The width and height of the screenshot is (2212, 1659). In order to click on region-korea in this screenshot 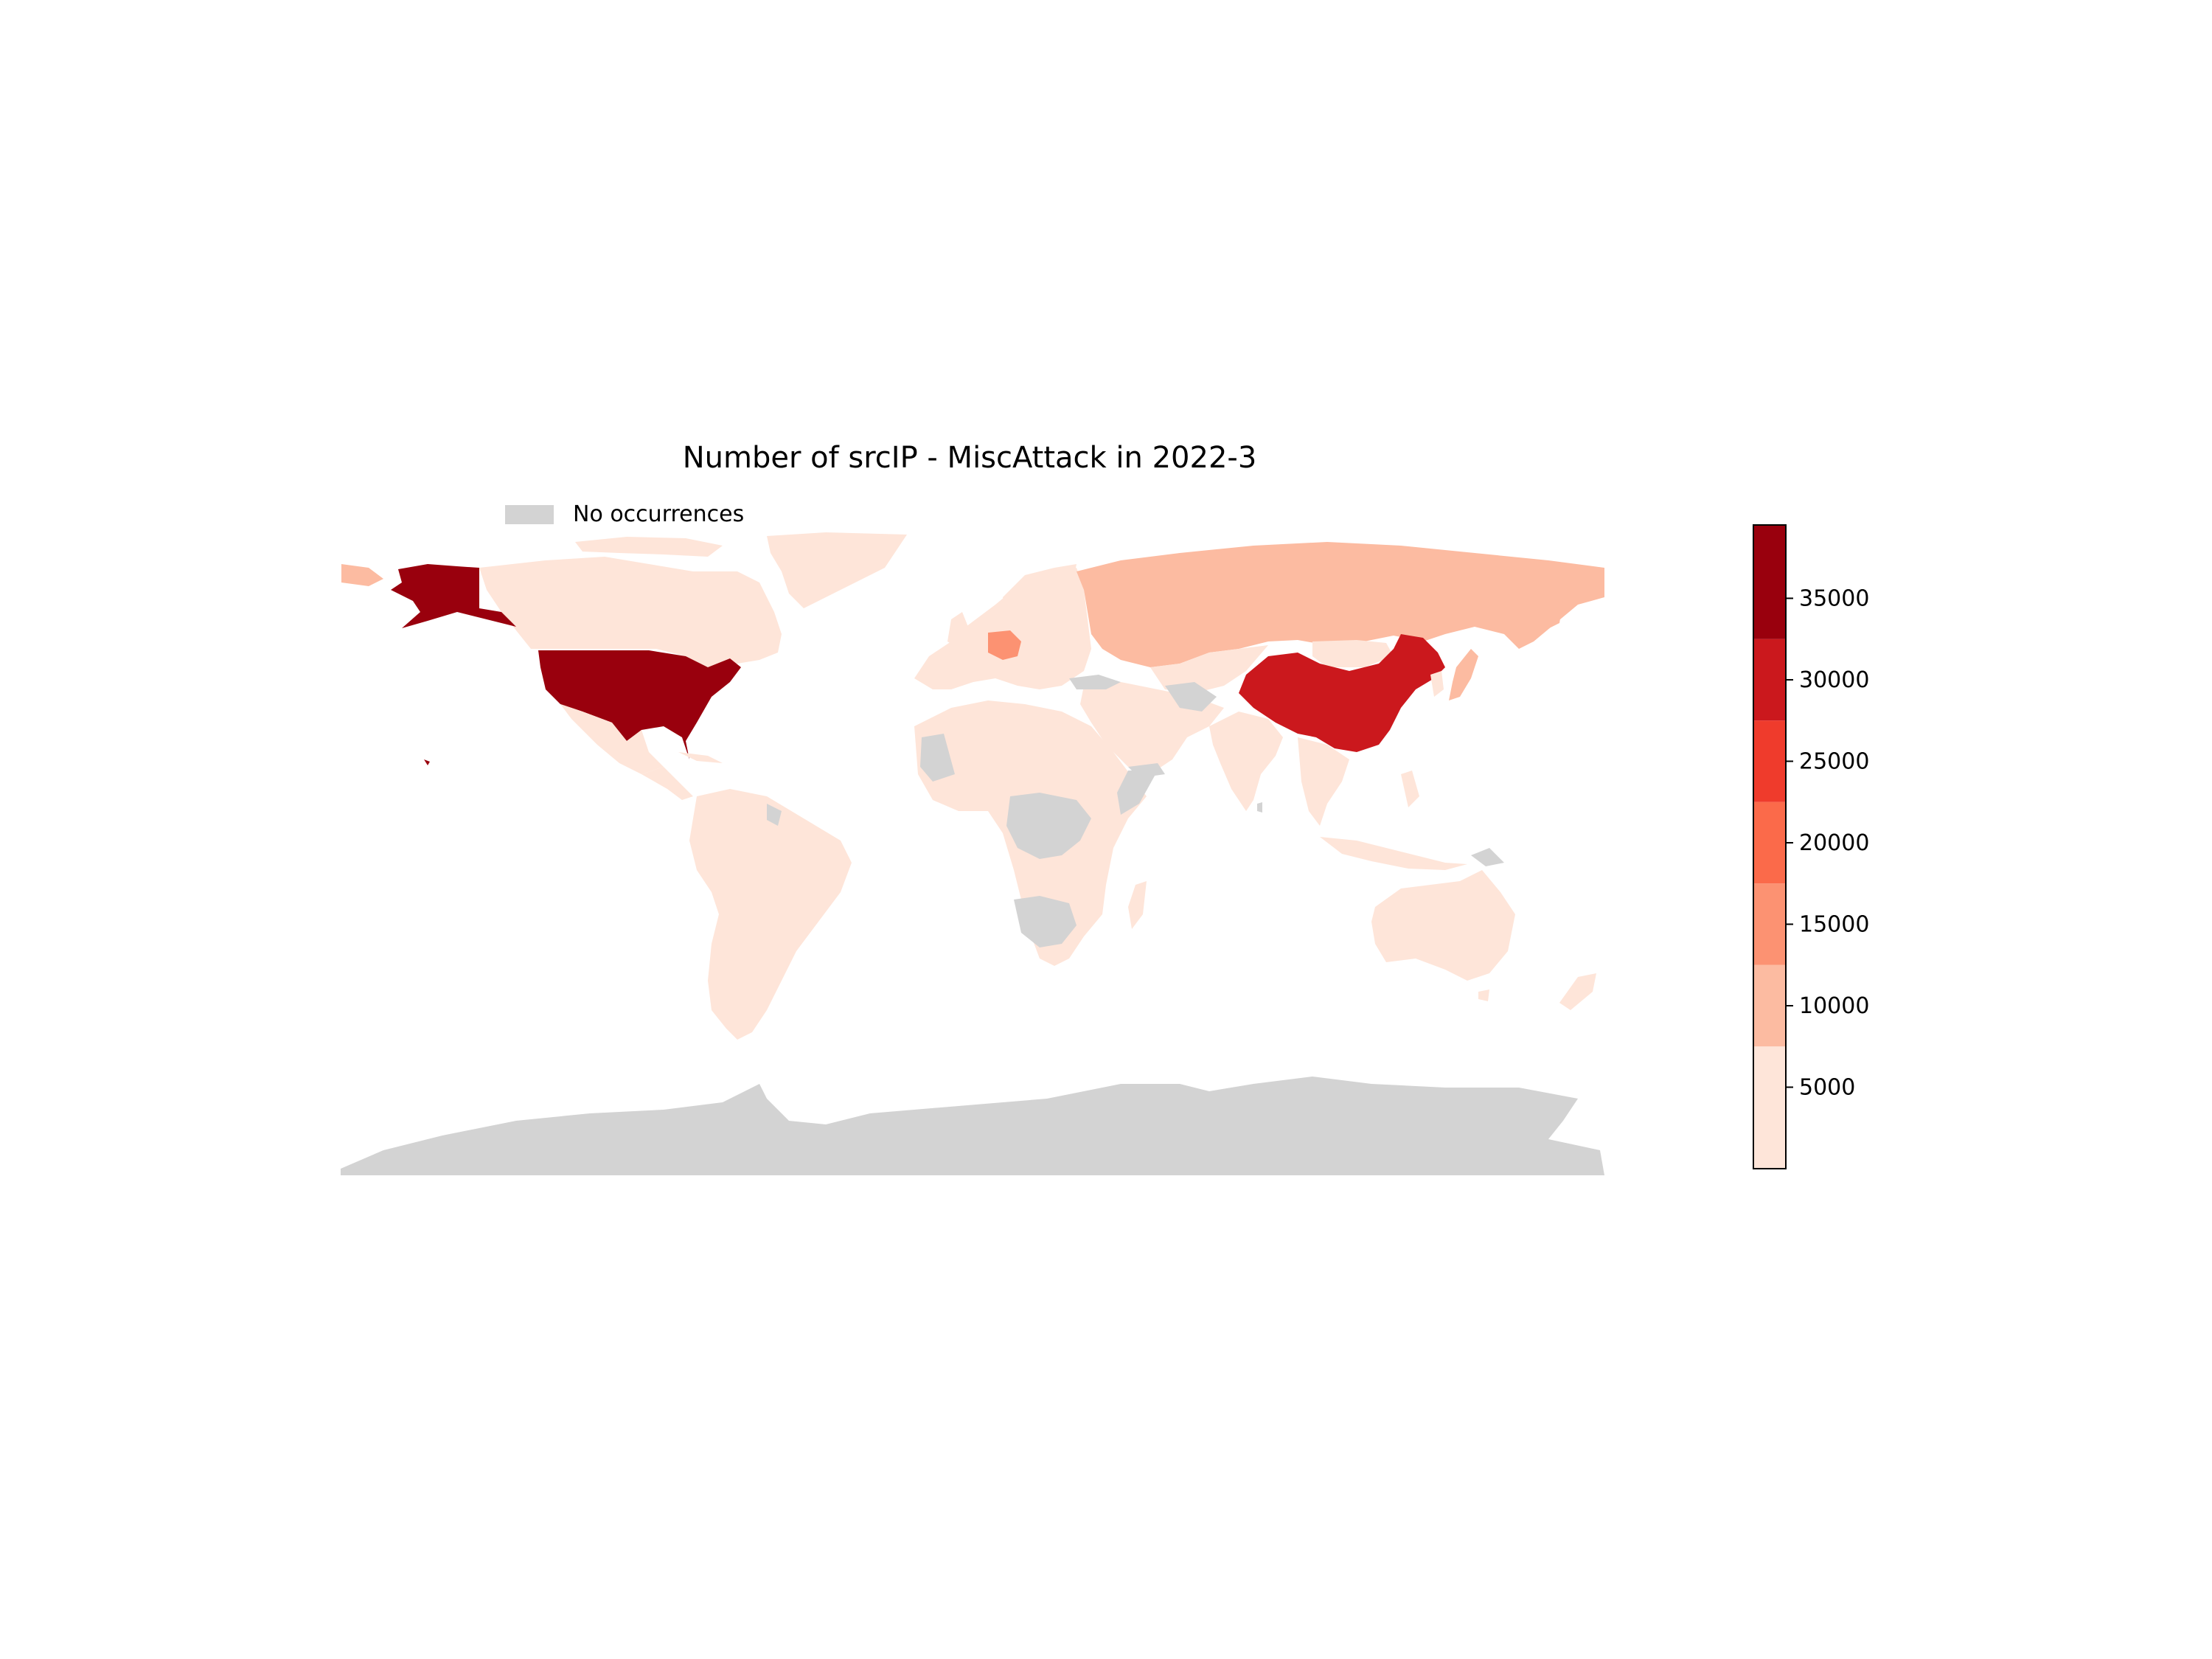, I will do `click(1437, 684)`.